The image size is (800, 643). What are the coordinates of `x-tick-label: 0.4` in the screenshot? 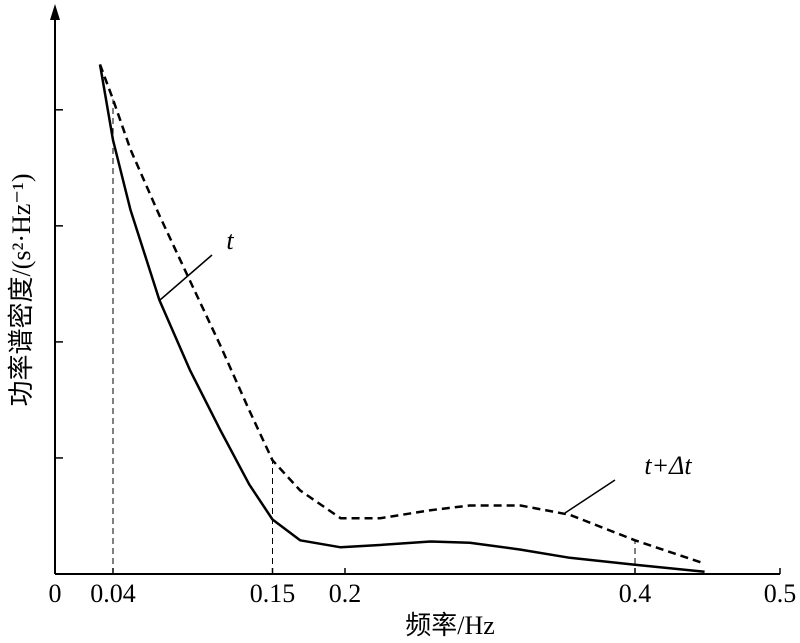 It's located at (635, 593).